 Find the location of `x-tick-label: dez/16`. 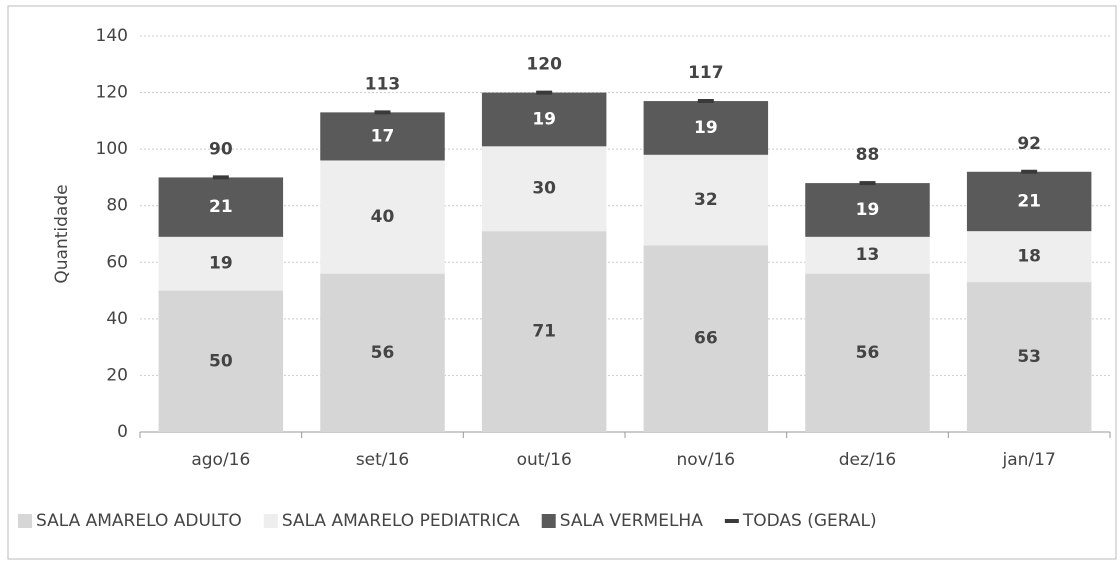

x-tick-label: dez/16 is located at coordinates (868, 460).